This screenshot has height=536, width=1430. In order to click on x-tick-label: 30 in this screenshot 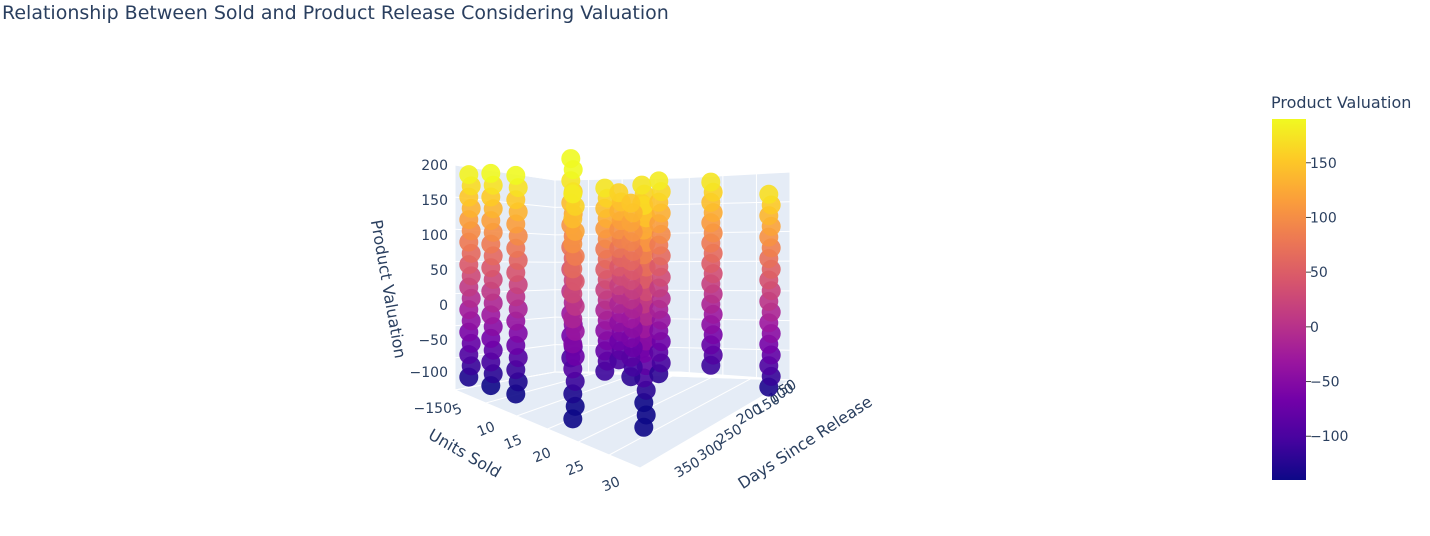, I will do `click(611, 485)`.